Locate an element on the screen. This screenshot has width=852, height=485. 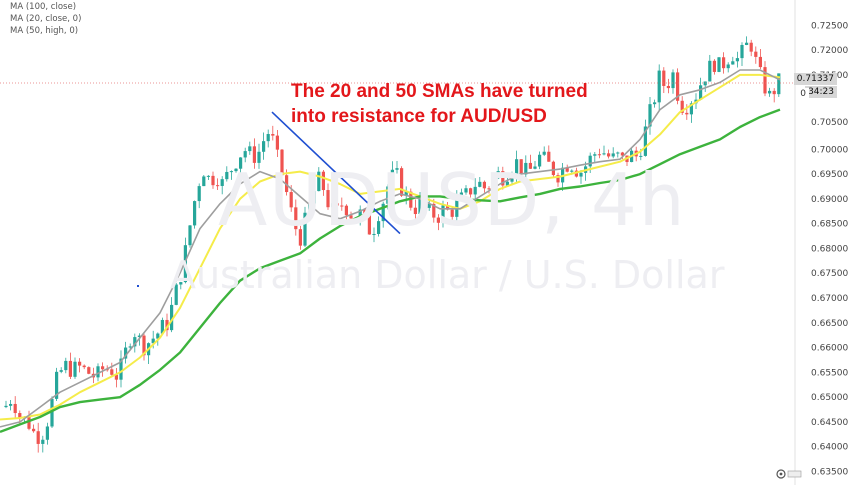
y-tick-label: 0.63500 is located at coordinates (829, 473).